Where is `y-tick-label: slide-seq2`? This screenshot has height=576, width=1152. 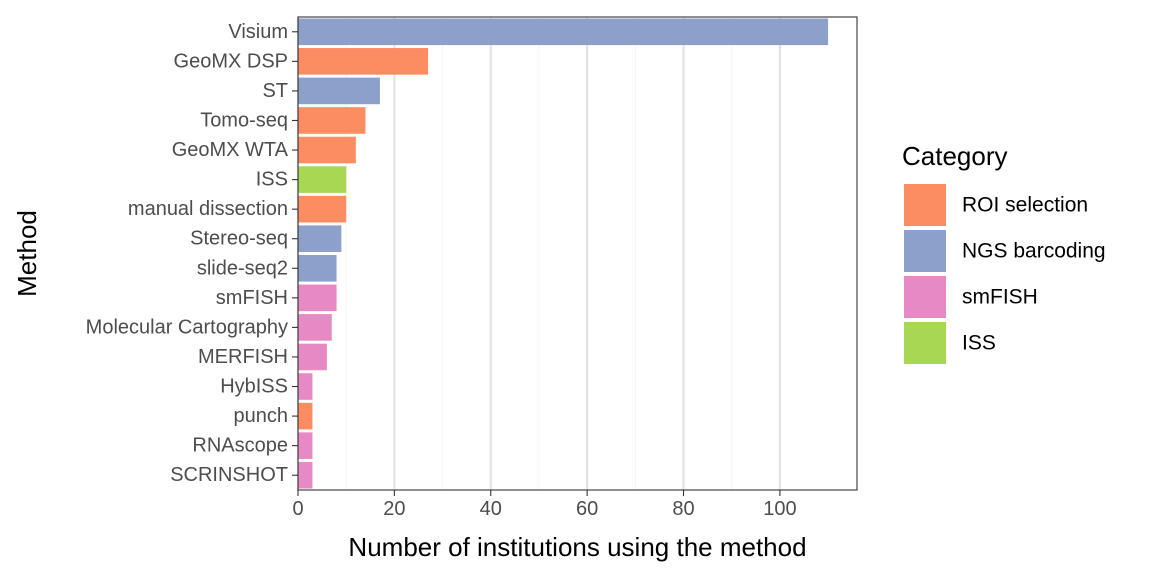
y-tick-label: slide-seq2 is located at coordinates (242, 268).